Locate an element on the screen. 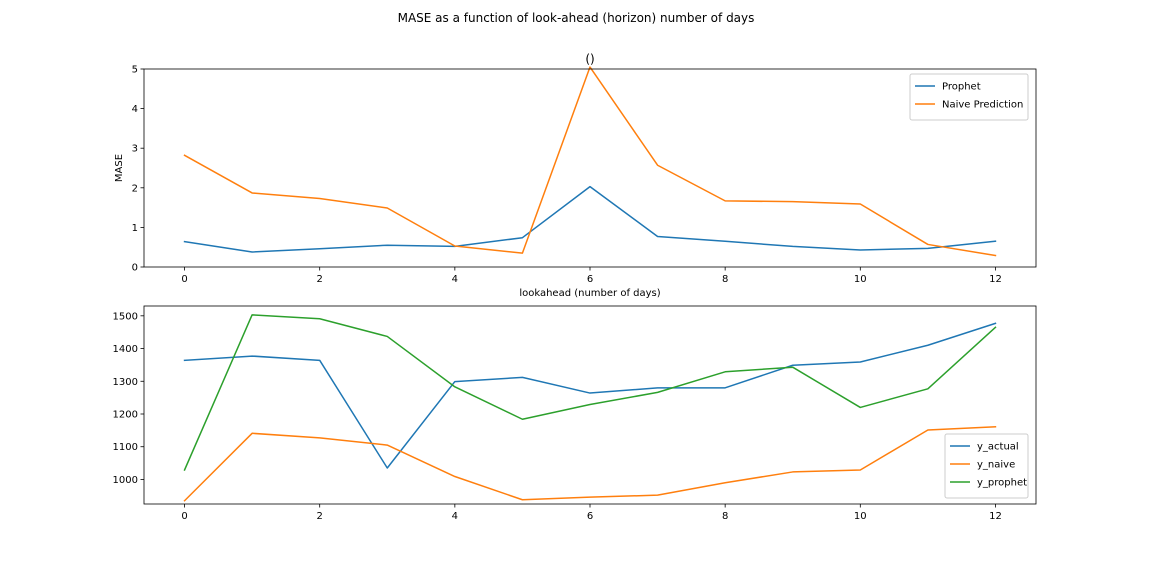 The width and height of the screenshot is (1152, 576). legend: y_actual y_naive y_prophet is located at coordinates (986, 466).